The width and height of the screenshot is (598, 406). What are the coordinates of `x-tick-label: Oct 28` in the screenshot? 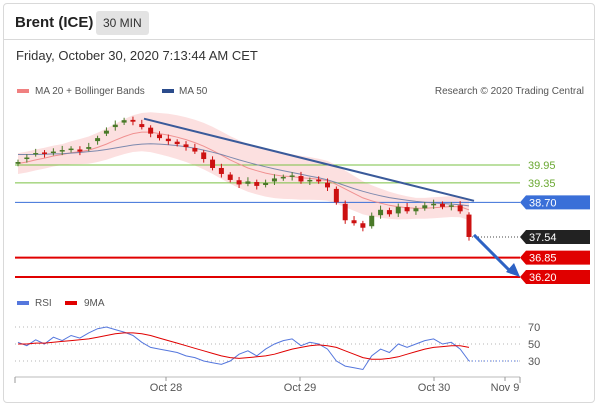 It's located at (166, 388).